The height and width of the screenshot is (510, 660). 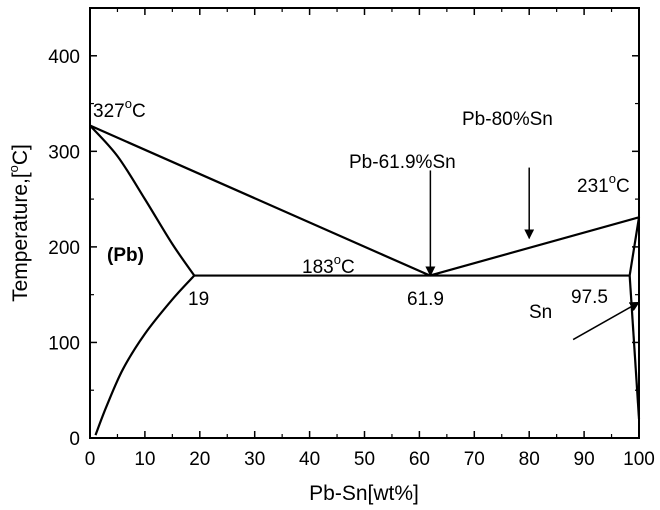 I want to click on x-tick-label: 60, so click(x=419, y=459).